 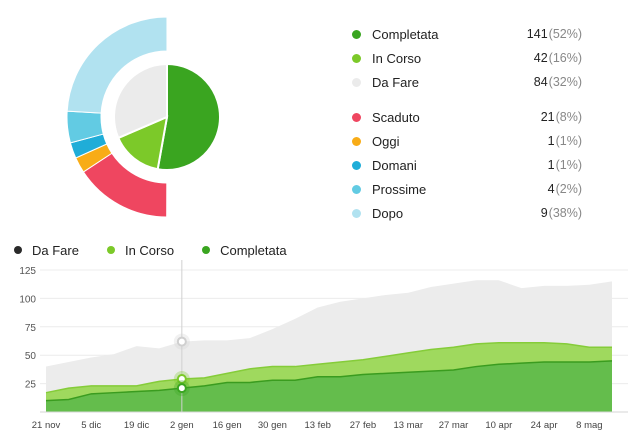 I want to click on legend-percent: (52%), so click(x=565, y=34).